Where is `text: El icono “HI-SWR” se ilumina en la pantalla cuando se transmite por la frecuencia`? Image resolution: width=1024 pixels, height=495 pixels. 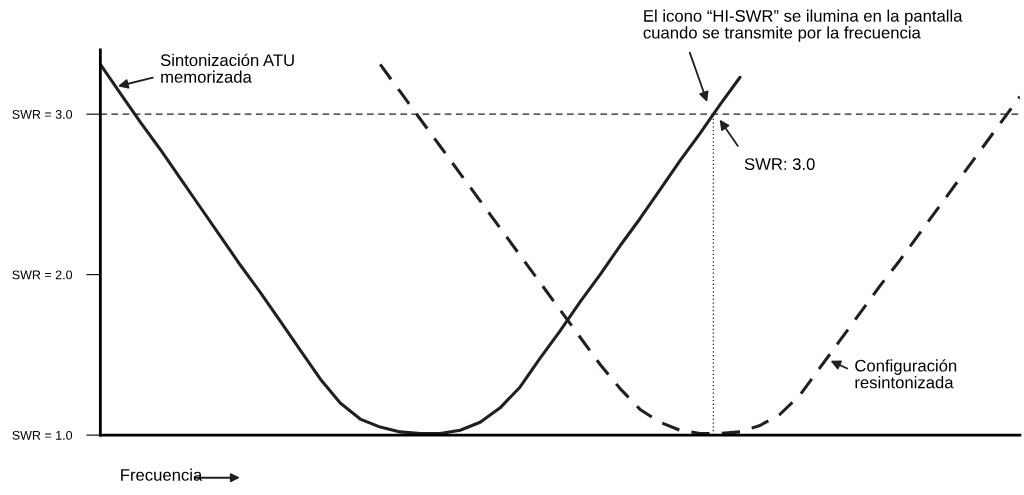 text: El icono “HI-SWR” se ilumina en la pantalla cuando se transmite por la frecuencia is located at coordinates (803, 25).